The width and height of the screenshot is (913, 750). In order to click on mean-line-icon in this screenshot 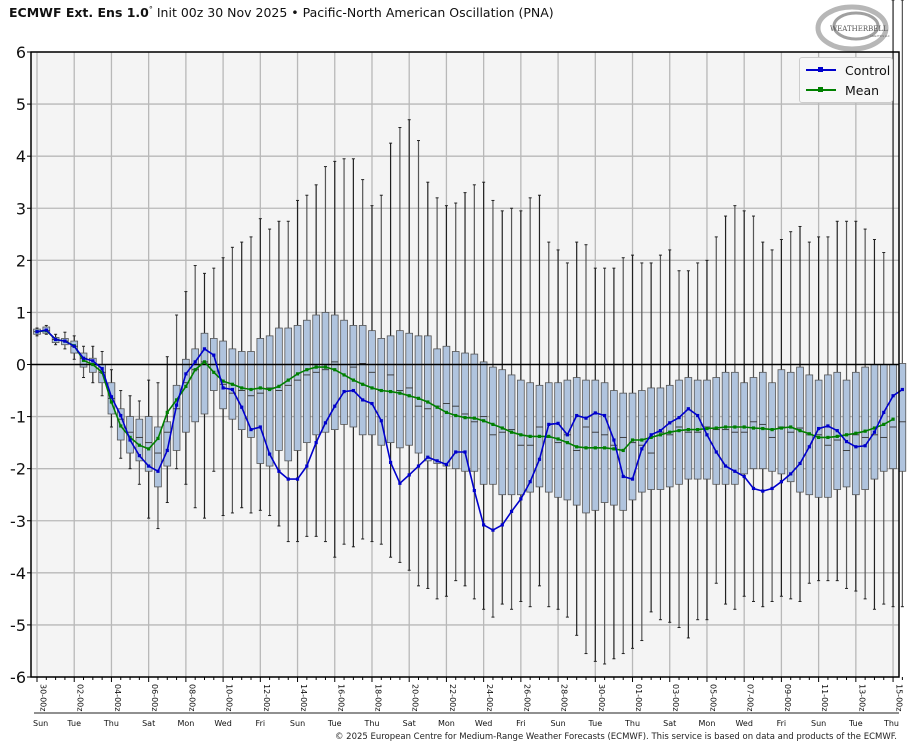, I will do `click(821, 89)`.